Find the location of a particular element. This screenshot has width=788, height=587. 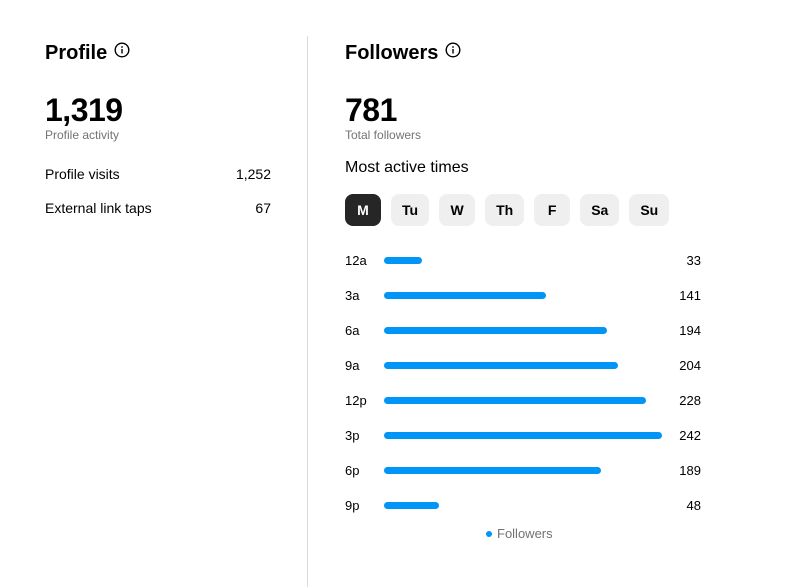

day-tab-monday: M is located at coordinates (363, 210).